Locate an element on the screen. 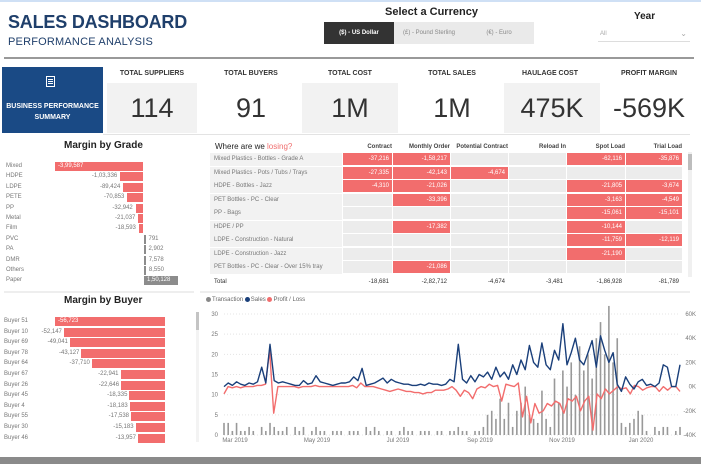 This screenshot has width=701, height=464. table-row: HDPE / PP -17,382 -10,144 is located at coordinates (447, 227).